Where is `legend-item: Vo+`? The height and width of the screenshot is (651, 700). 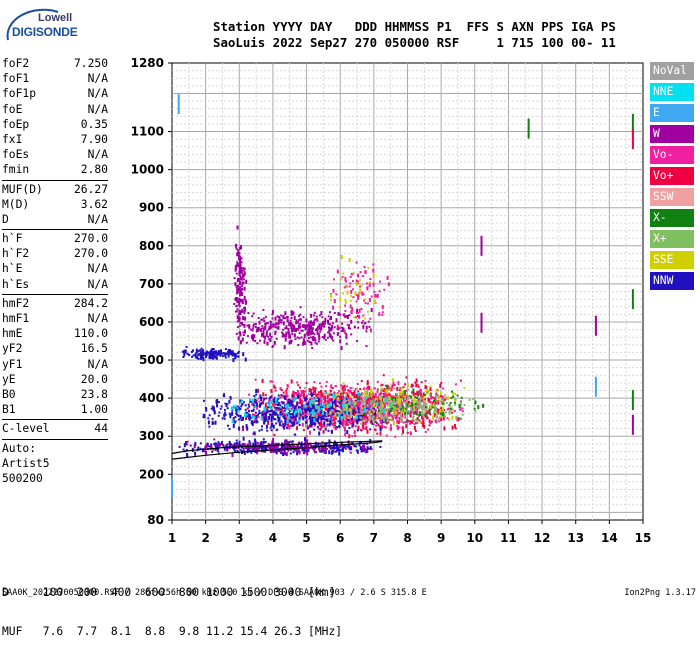 legend-item: Vo+ is located at coordinates (672, 176).